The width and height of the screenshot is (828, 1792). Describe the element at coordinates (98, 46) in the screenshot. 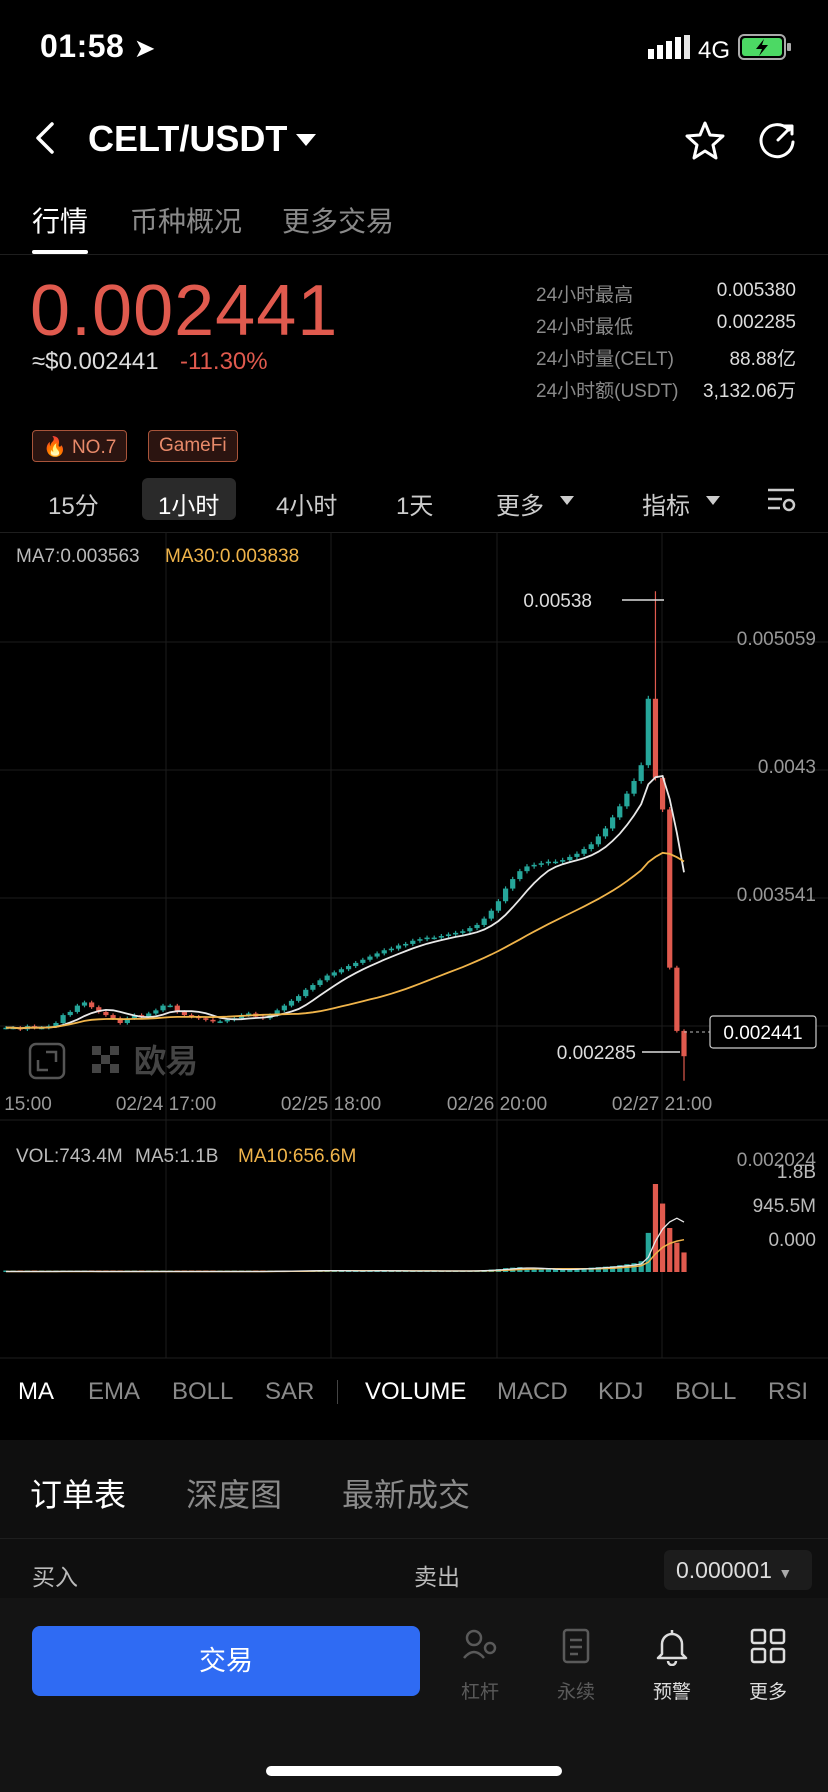

I see `status-time: 01:58 ➤` at that location.